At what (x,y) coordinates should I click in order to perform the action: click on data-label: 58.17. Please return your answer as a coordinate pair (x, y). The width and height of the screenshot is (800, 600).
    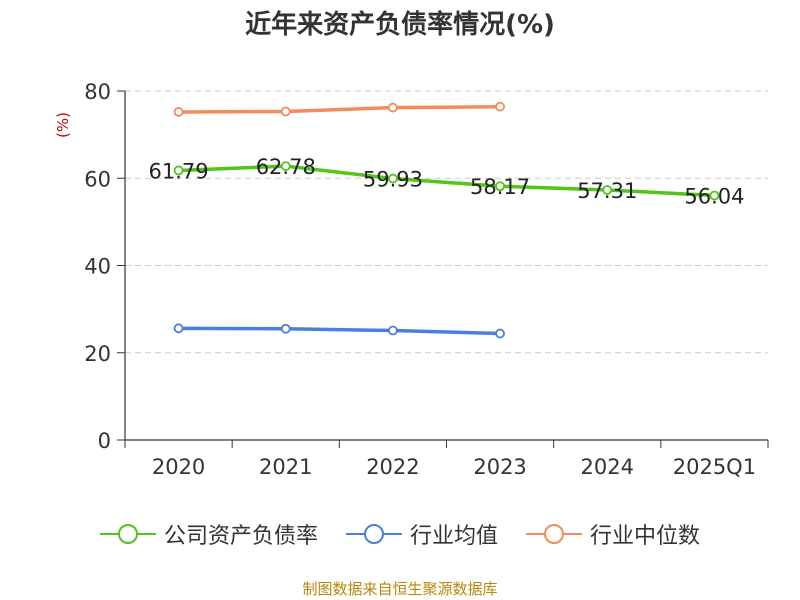
    Looking at the image, I should click on (500, 187).